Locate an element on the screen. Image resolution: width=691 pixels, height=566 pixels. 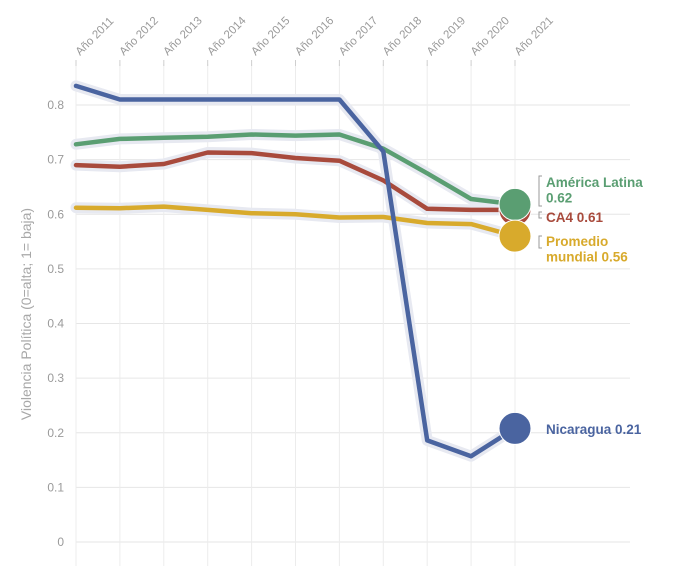
x-tick-label: Año 2014 is located at coordinates (227, 36).